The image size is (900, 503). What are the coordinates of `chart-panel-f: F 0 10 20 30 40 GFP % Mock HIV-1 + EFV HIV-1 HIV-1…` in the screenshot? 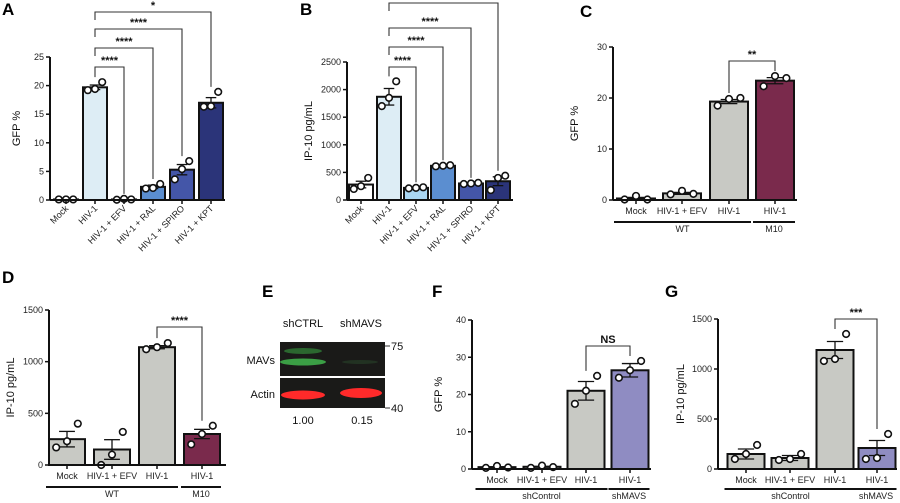 It's located at (541, 391).